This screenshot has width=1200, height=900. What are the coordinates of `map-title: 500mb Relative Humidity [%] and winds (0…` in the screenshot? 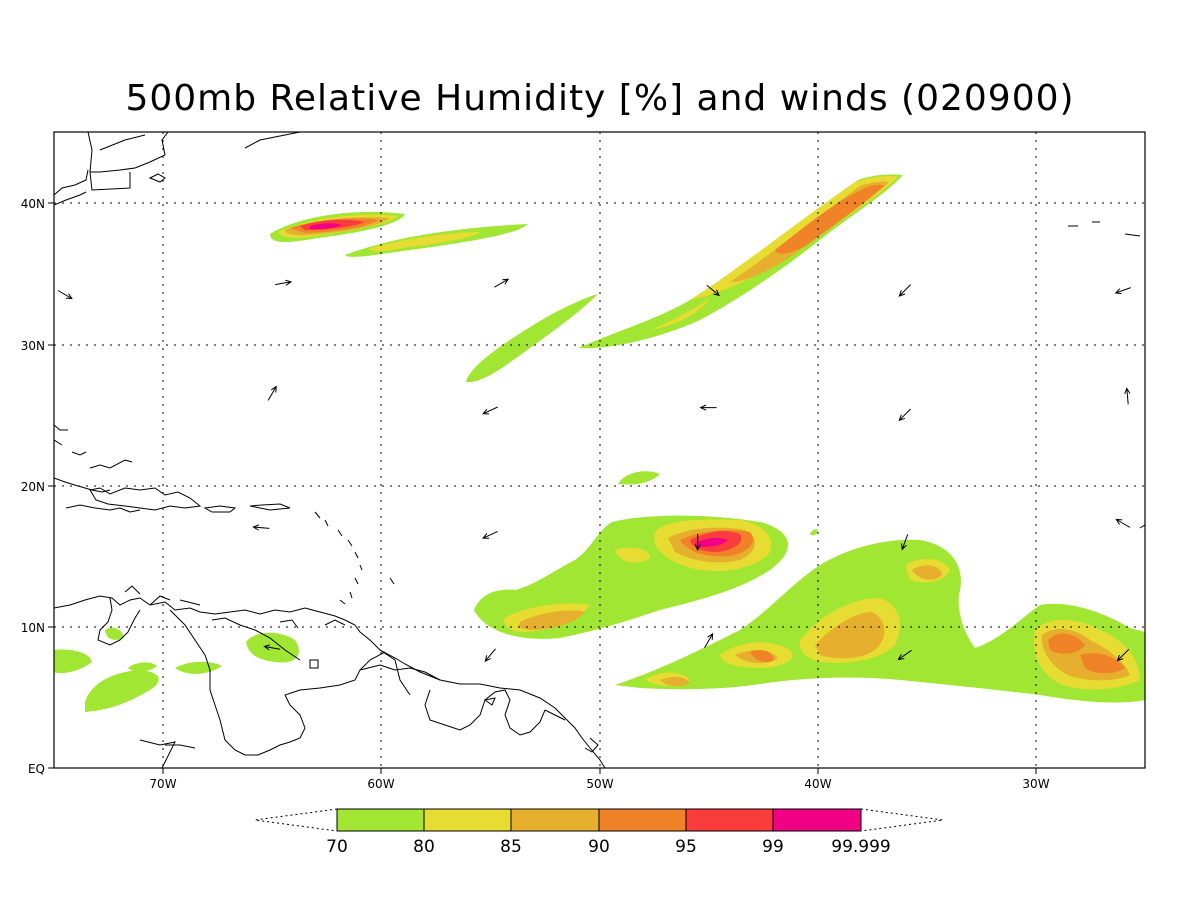 It's located at (600, 98).